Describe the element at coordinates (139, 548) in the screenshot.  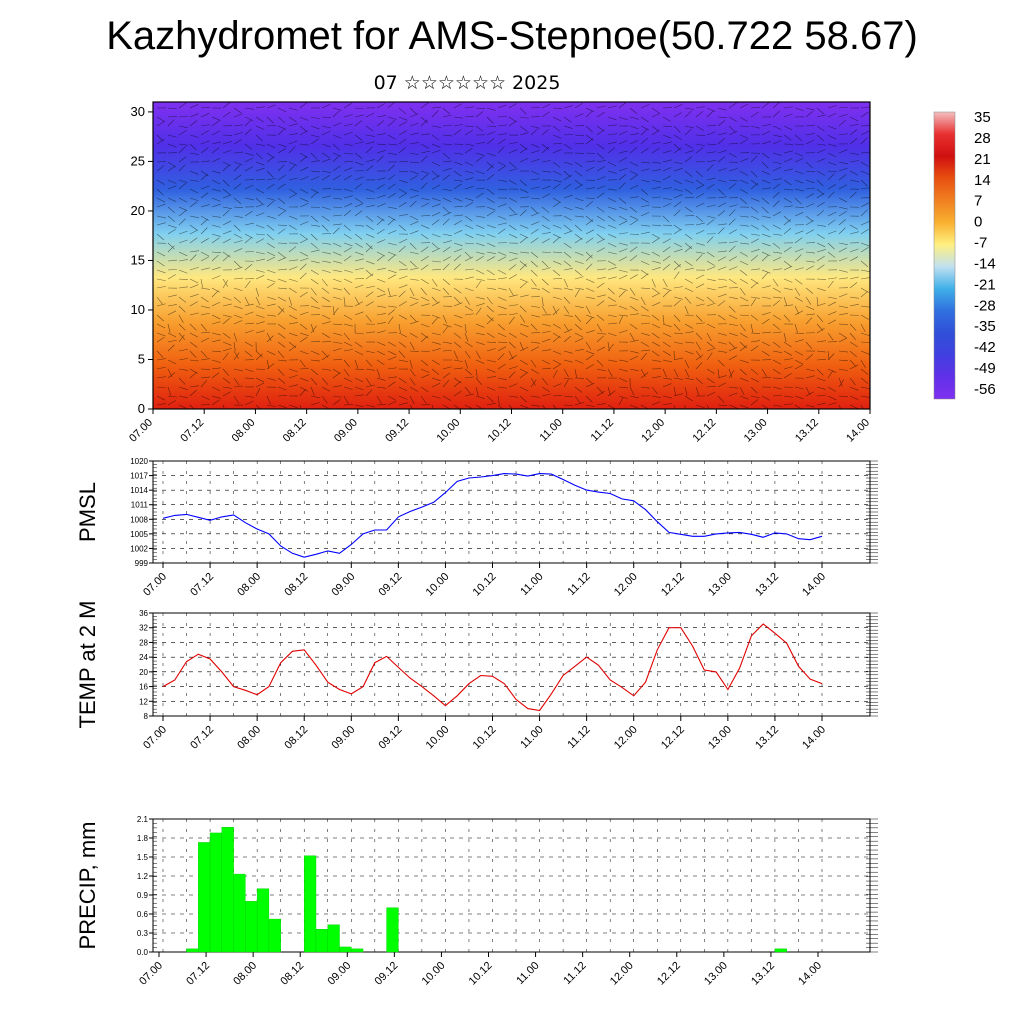
I see `y-tick-label: 1002` at that location.